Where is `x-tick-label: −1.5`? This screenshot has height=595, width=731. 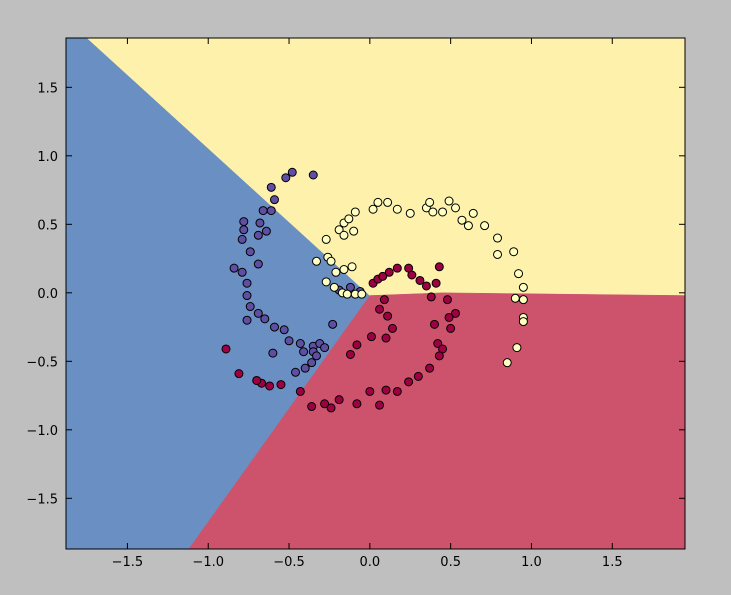
x-tick-label: −1.5 is located at coordinates (128, 562).